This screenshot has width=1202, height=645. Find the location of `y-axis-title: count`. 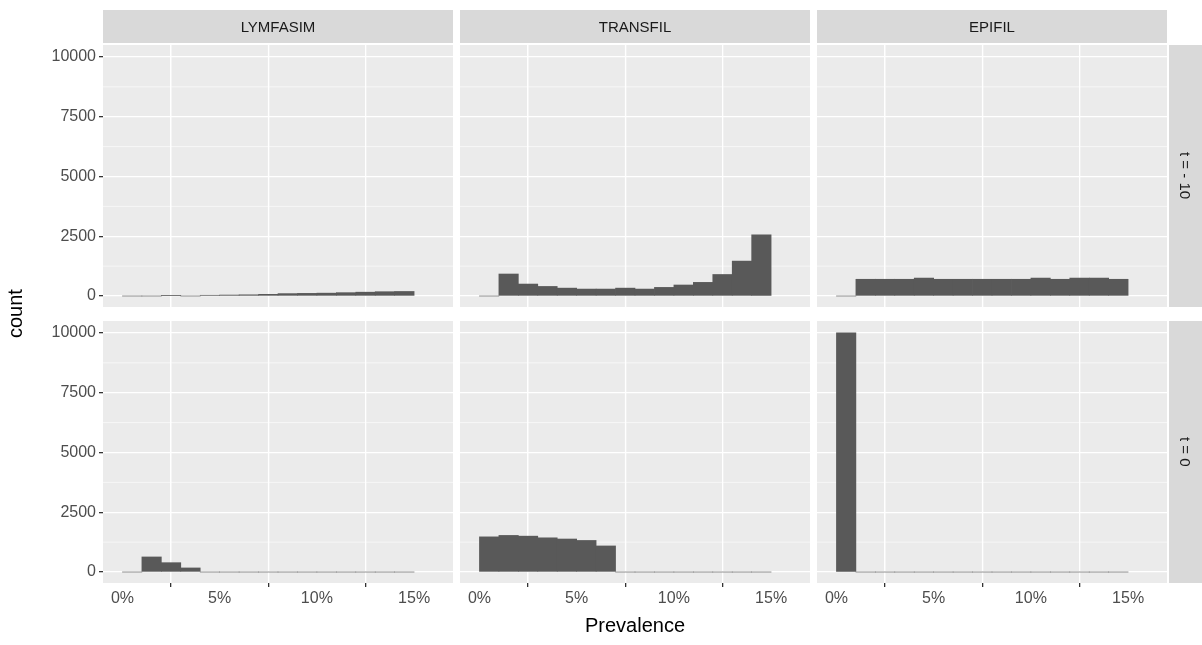

y-axis-title: count is located at coordinates (14, 314).